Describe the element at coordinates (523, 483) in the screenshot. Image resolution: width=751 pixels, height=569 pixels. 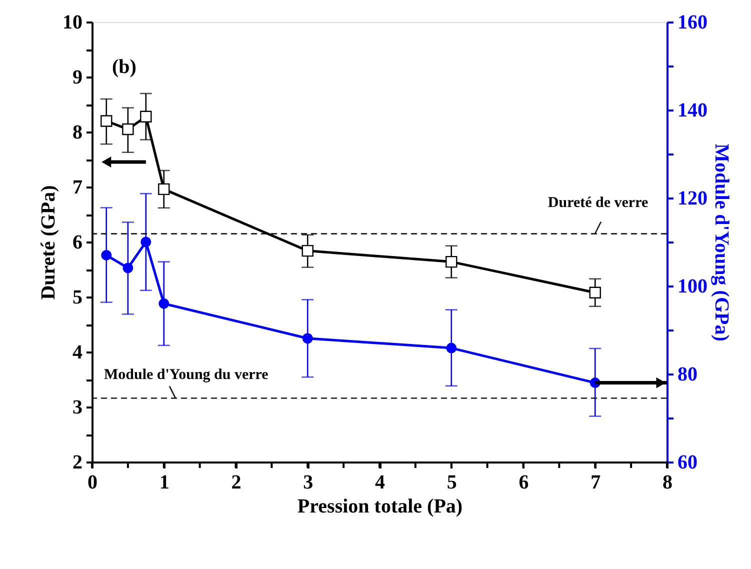
I see `x-tick-label: 6` at that location.